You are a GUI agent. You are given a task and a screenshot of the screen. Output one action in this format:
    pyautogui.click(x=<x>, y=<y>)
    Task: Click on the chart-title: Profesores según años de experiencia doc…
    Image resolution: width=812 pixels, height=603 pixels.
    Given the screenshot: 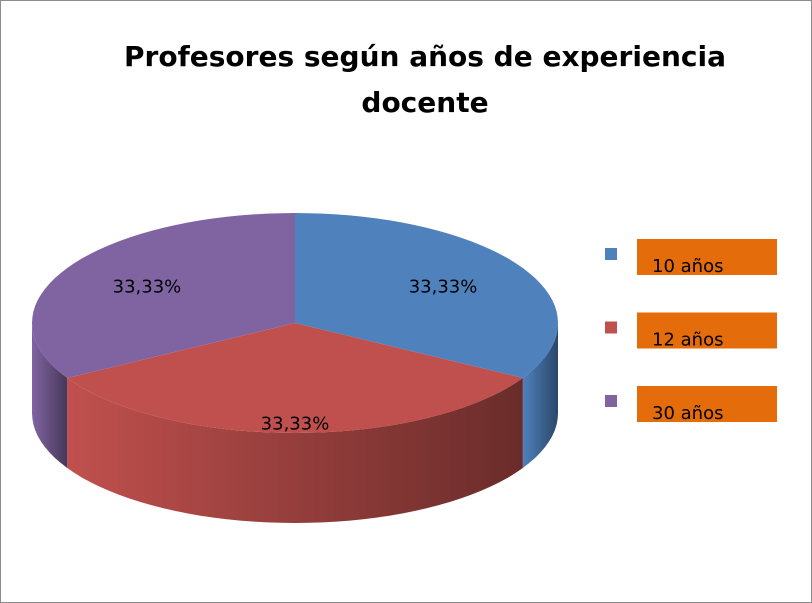 What is the action you would take?
    pyautogui.click(x=425, y=79)
    